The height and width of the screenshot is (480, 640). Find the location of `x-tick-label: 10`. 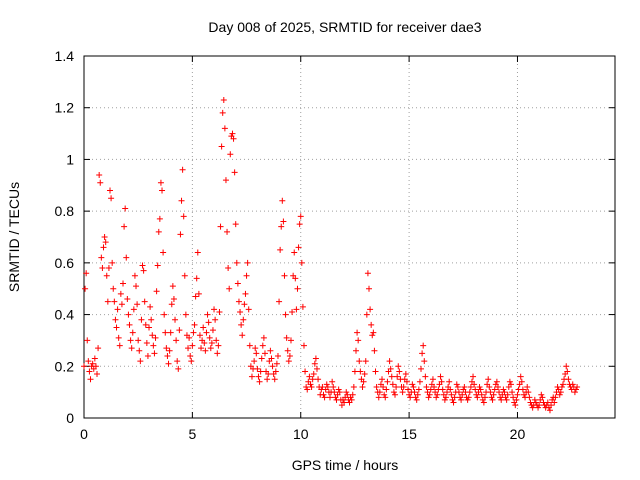

x-tick-label: 10 is located at coordinates (301, 434).